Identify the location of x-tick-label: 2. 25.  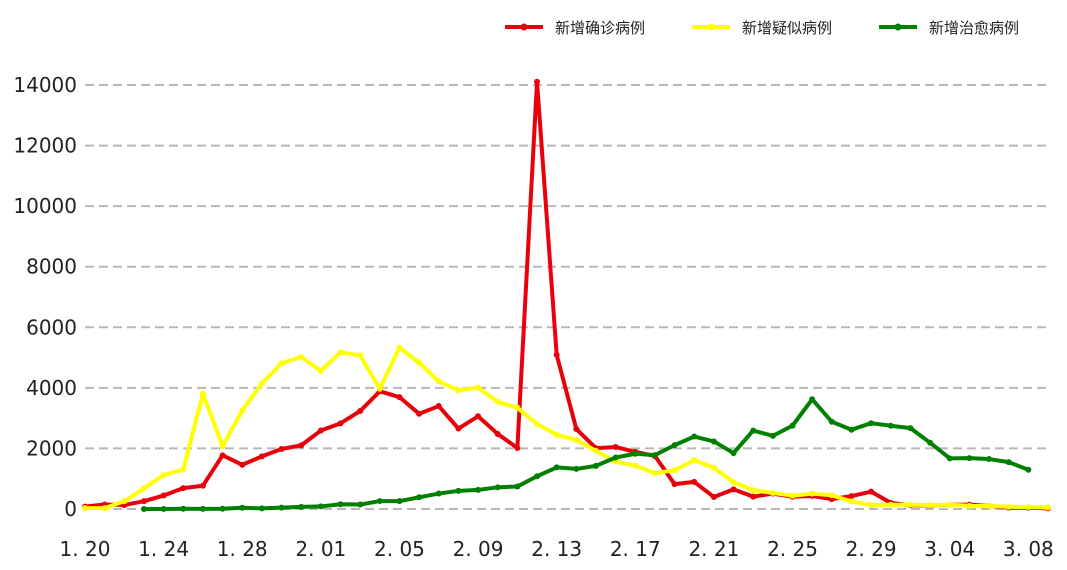
(792, 549).